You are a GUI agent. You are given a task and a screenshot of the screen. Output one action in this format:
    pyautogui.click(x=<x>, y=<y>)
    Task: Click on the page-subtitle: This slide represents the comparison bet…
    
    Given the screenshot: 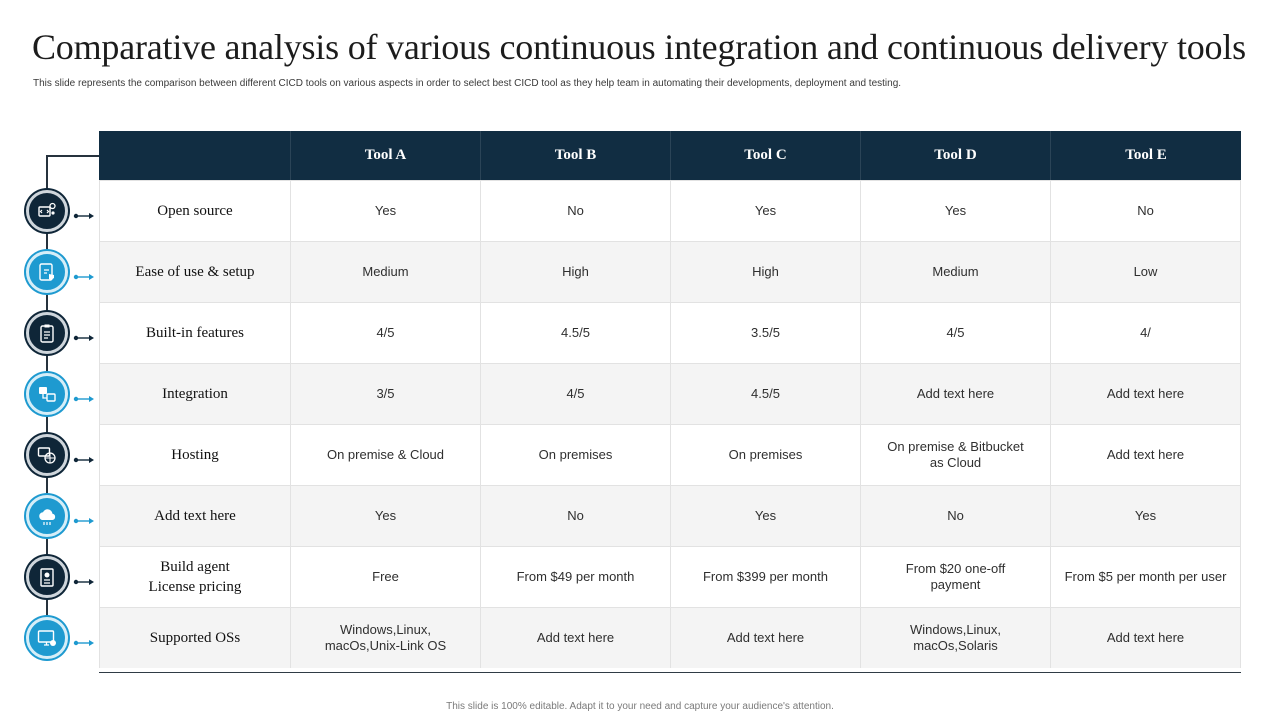 What is the action you would take?
    pyautogui.click(x=467, y=83)
    